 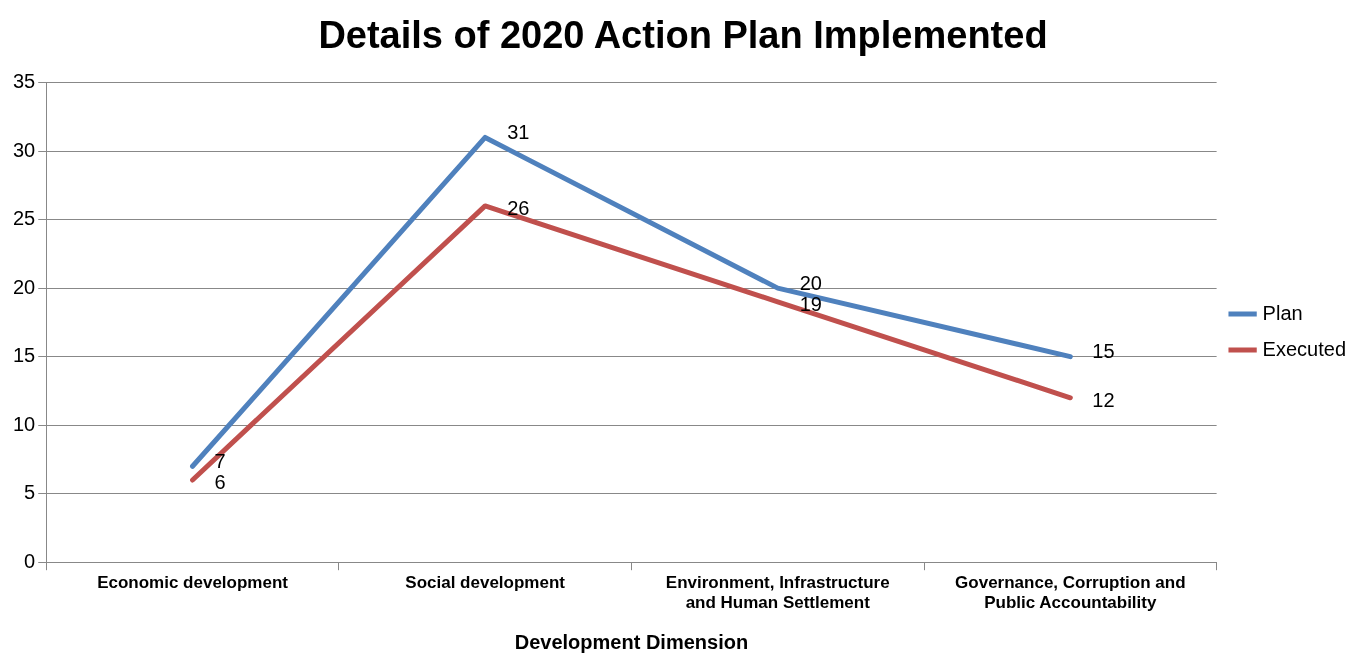 What do you see at coordinates (518, 208) in the screenshot?
I see `data-label: 26` at bounding box center [518, 208].